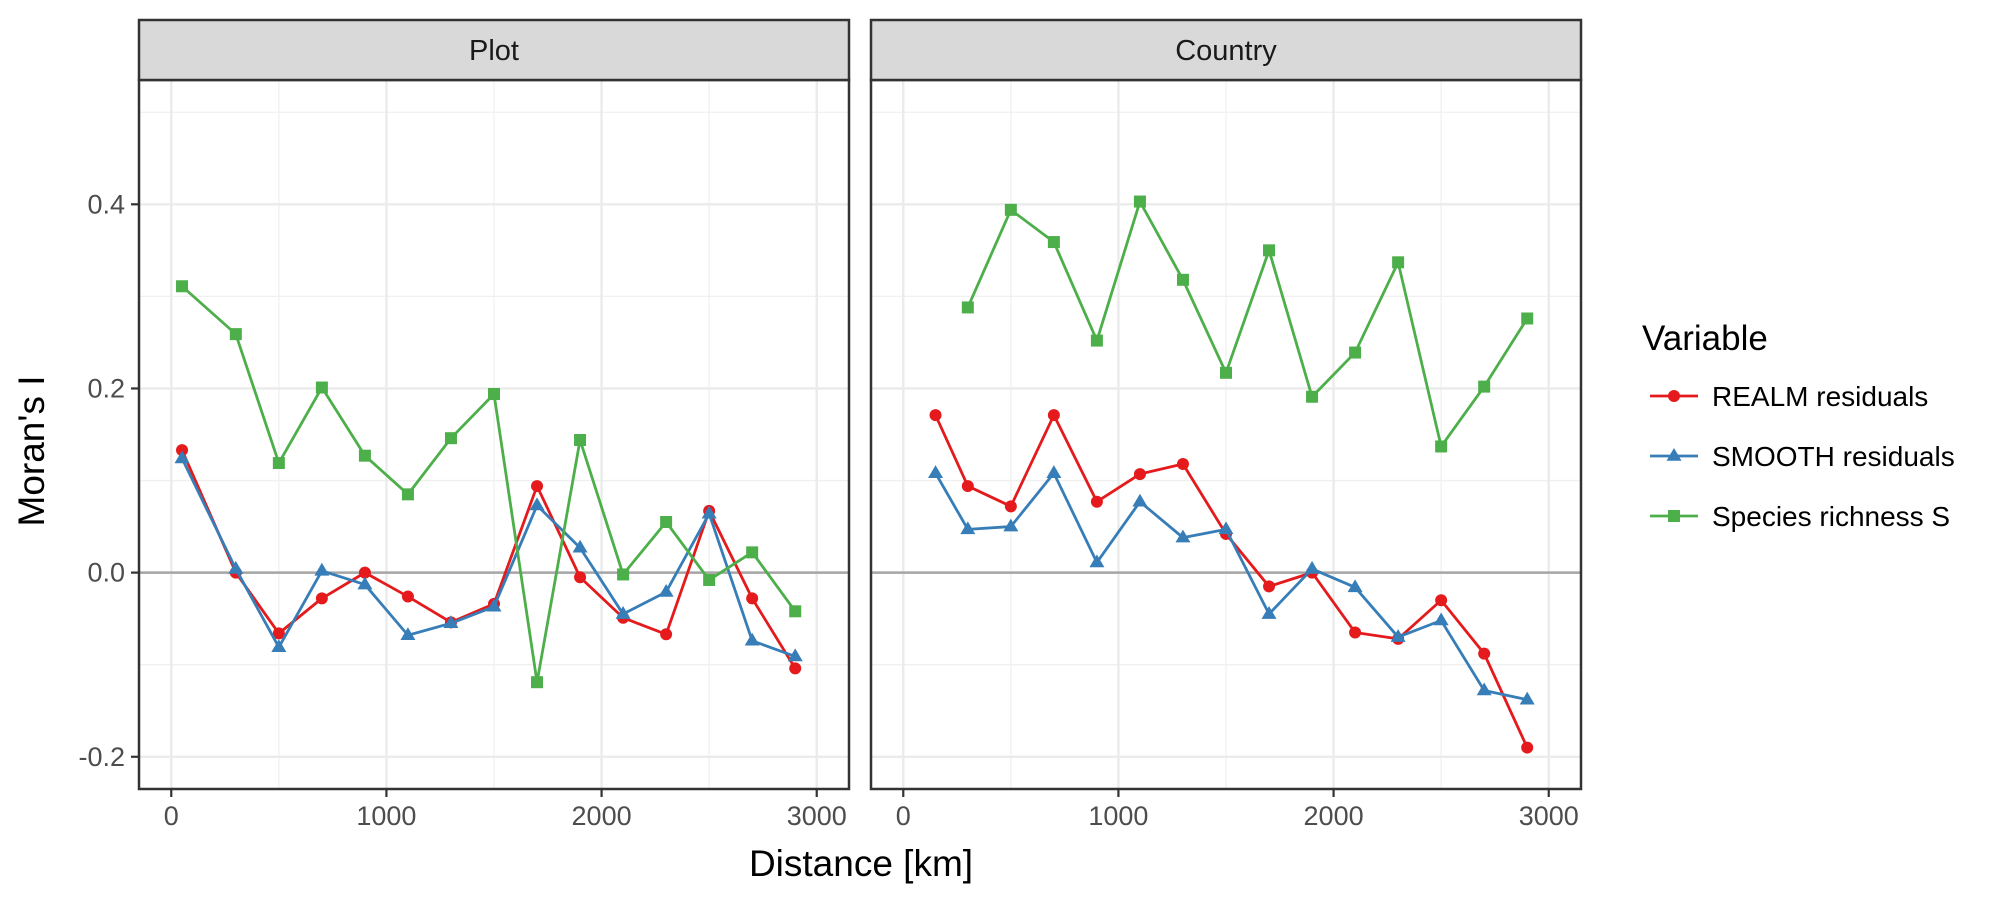 This screenshot has height=900, width=2000. Describe the element at coordinates (1833, 456) in the screenshot. I see `legend-label: SMOOTH residuals` at that location.